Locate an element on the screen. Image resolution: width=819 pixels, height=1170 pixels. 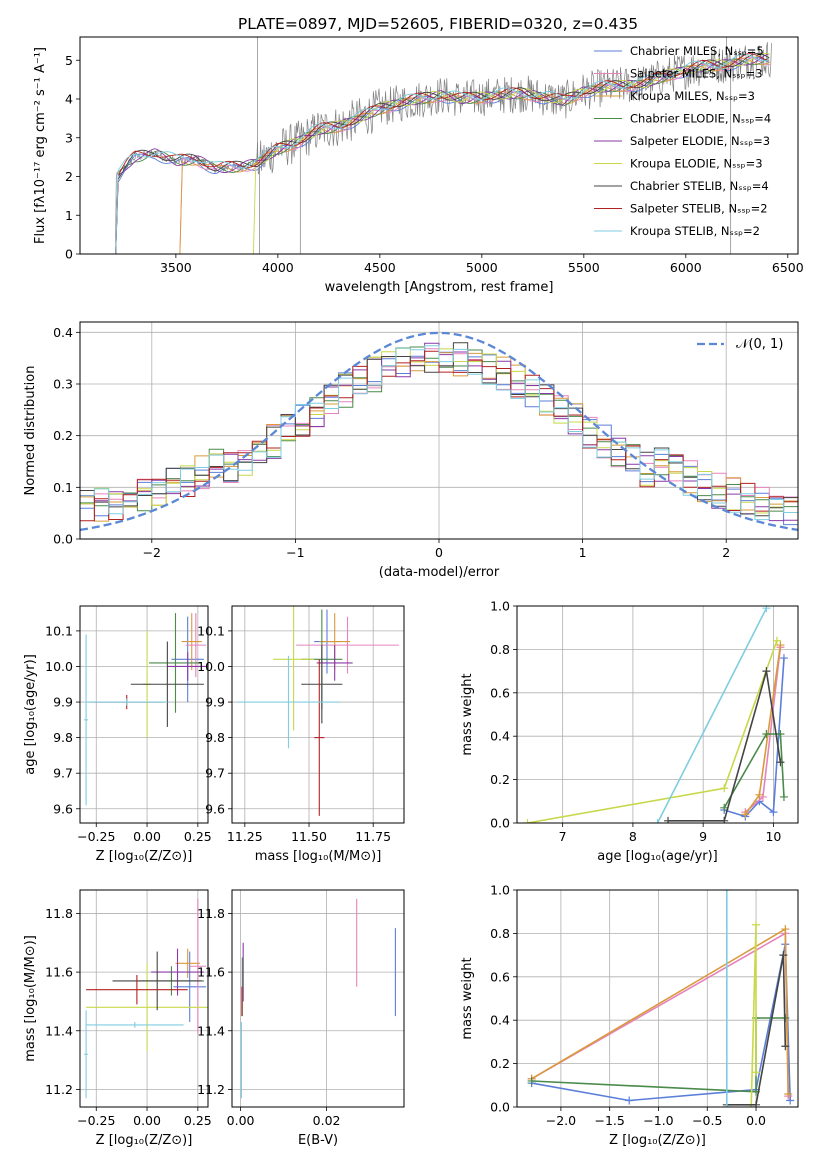
x-tick-label: −2 is located at coordinates (152, 552).